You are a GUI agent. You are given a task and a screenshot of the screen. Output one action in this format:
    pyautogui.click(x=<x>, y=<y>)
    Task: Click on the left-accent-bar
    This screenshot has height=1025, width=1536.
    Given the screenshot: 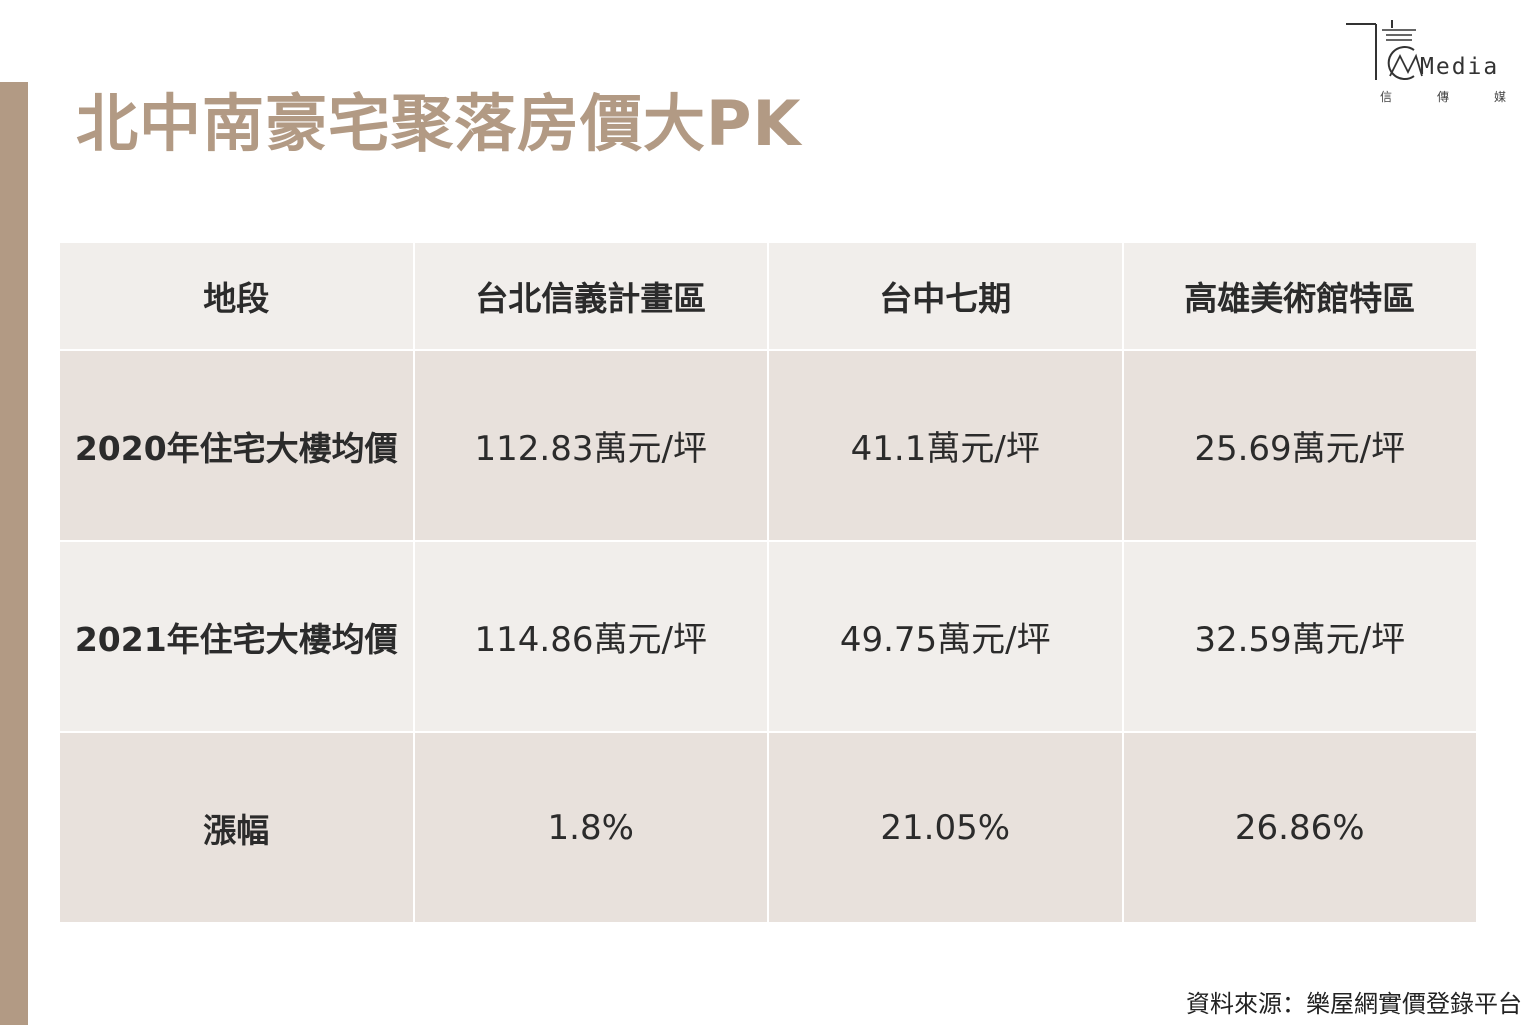 What is the action you would take?
    pyautogui.click(x=14, y=553)
    